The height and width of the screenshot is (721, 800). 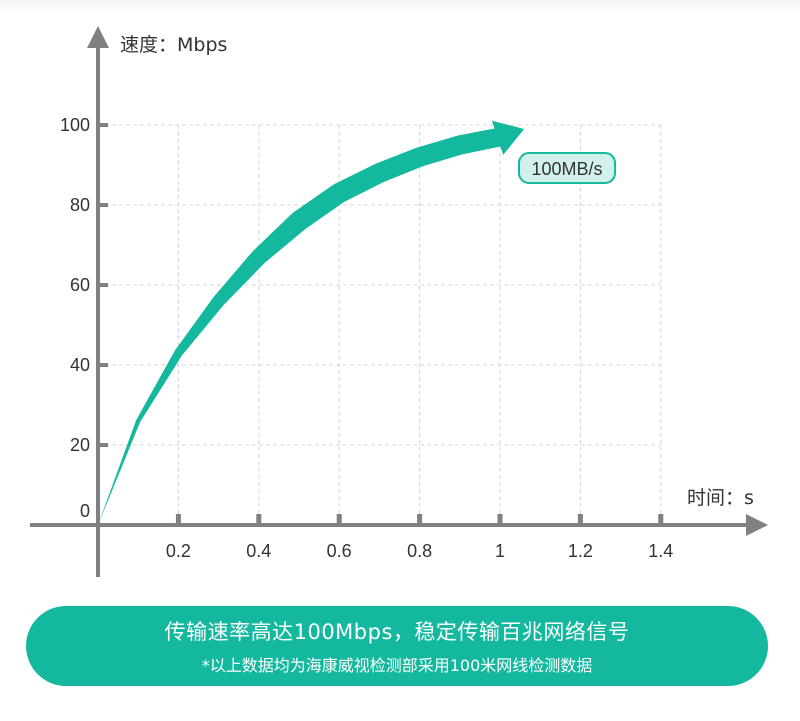 I want to click on y-tick-label: 40, so click(x=80, y=365).